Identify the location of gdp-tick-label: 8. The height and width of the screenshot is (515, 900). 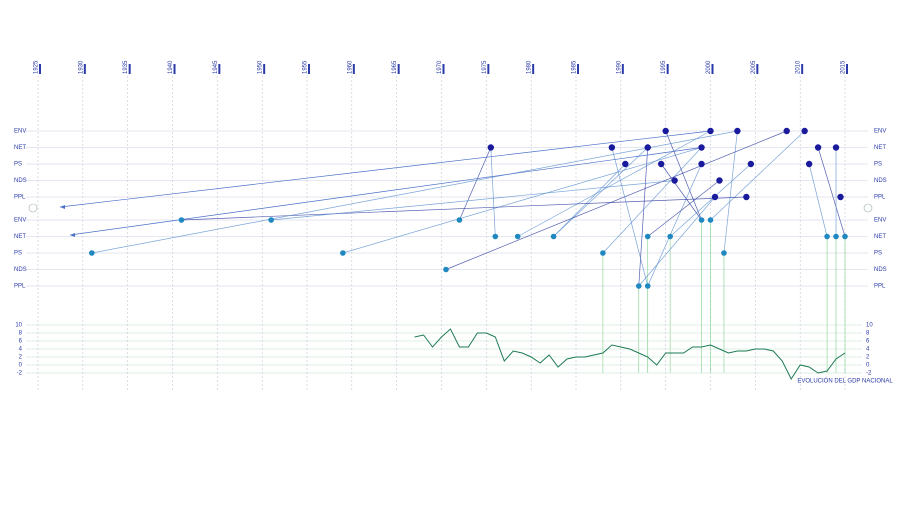
(21, 334).